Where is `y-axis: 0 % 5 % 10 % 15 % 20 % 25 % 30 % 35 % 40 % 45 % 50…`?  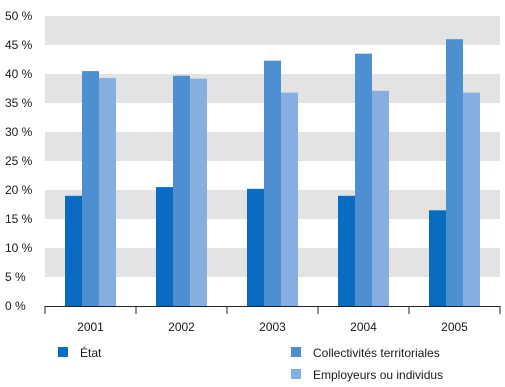
y-axis: 0 % 5 % 10 % 15 % 20 % 25 % 30 % 35 % 40 % 45 % 50… is located at coordinates (19, 161).